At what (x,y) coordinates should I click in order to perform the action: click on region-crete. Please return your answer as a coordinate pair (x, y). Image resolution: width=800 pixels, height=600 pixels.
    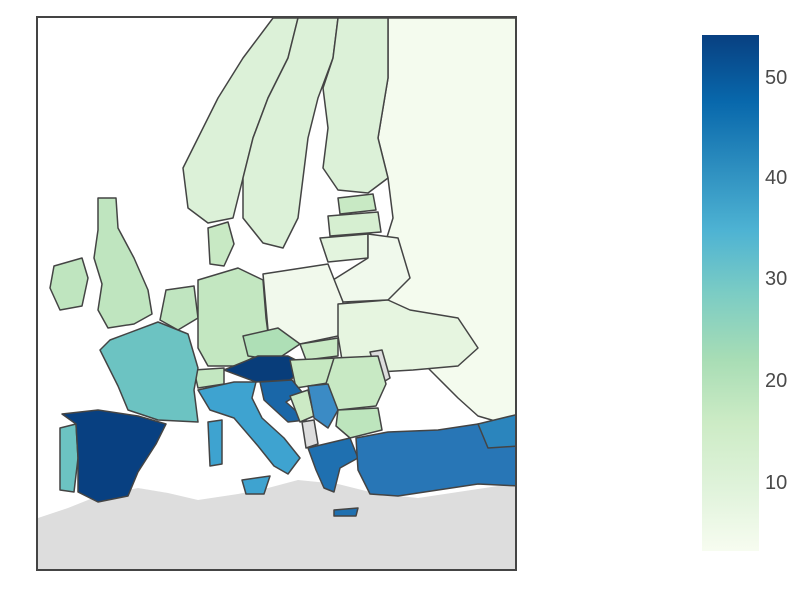
    Looking at the image, I should click on (346, 512).